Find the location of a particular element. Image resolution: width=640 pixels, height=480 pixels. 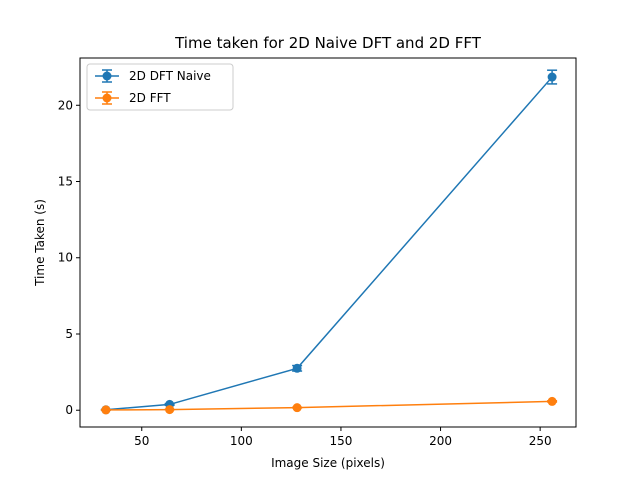

y-tick-label: 10 is located at coordinates (65, 258).